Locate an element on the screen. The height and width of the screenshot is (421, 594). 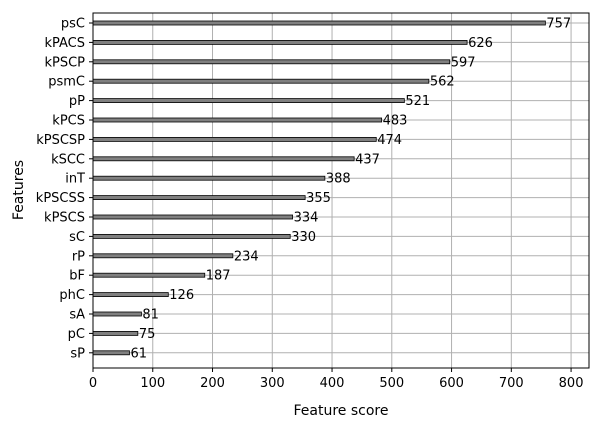
bar-pC is located at coordinates (115, 333).